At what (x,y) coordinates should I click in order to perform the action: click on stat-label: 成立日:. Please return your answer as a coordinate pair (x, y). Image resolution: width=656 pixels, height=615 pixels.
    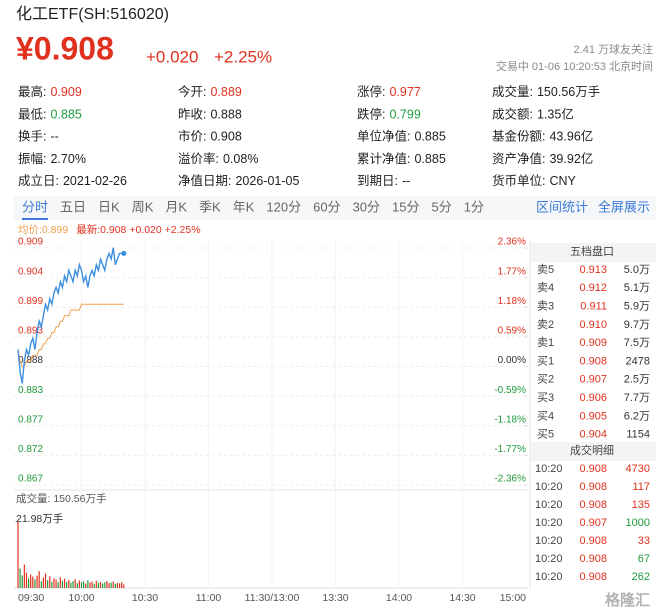
    Looking at the image, I should click on (38, 180).